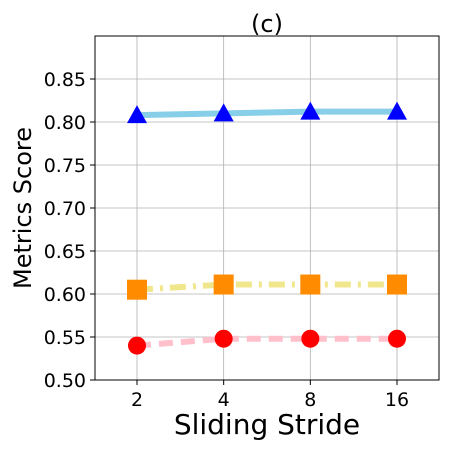  Describe the element at coordinates (23, 208) in the screenshot. I see `y-axis-title: Metrics Score` at that location.